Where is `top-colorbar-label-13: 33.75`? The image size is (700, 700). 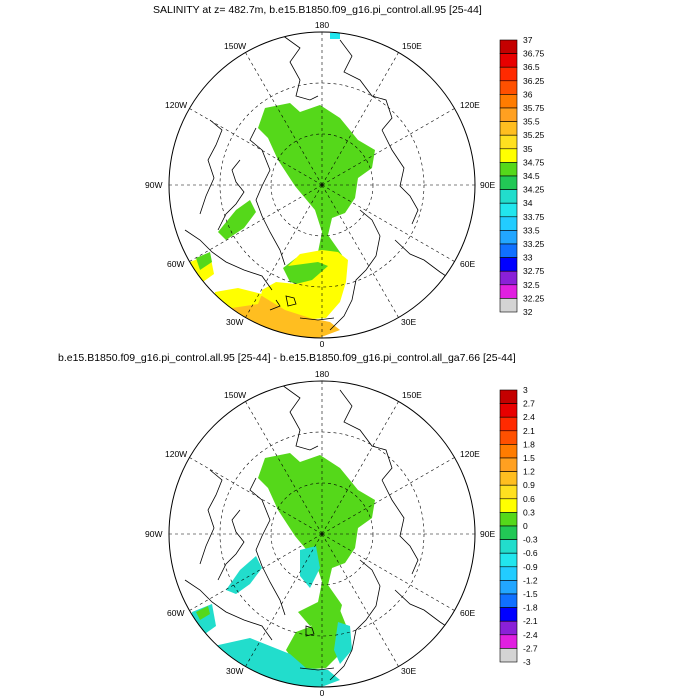
top-colorbar-label-13: 33.75 is located at coordinates (534, 217).